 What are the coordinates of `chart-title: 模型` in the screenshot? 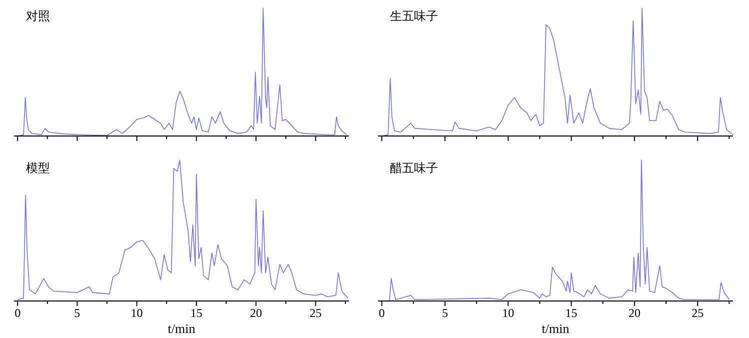 It's located at (38, 168).